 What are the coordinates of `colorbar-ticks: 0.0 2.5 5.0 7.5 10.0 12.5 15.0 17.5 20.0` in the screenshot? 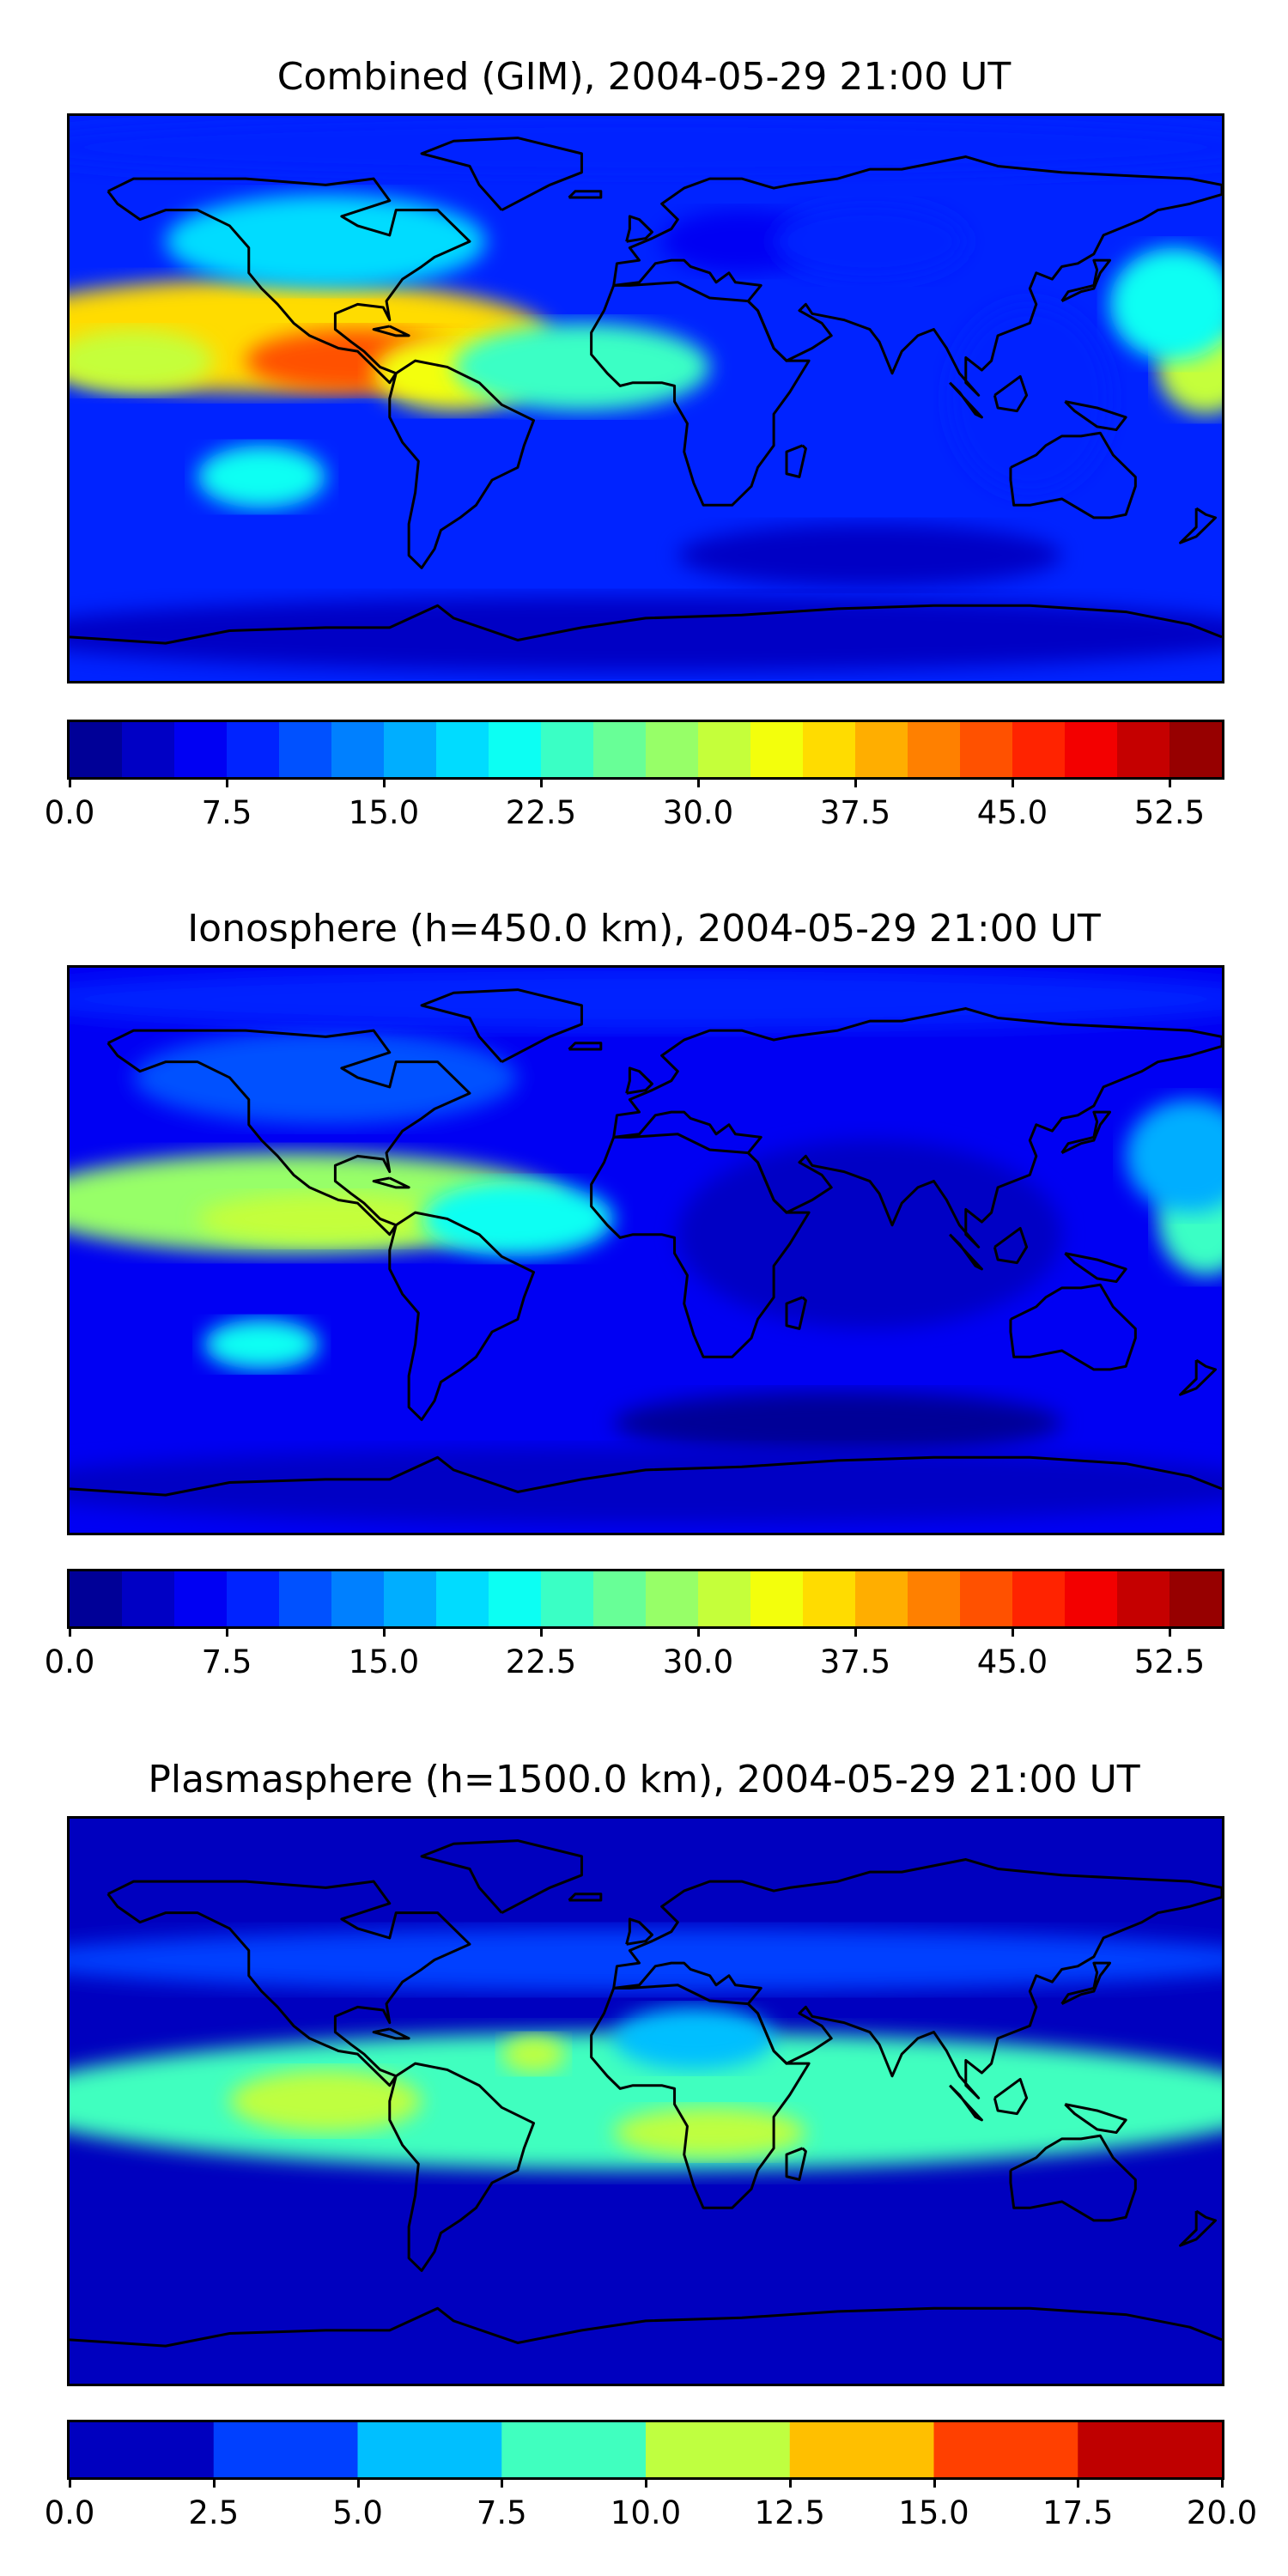 It's located at (651, 2507).